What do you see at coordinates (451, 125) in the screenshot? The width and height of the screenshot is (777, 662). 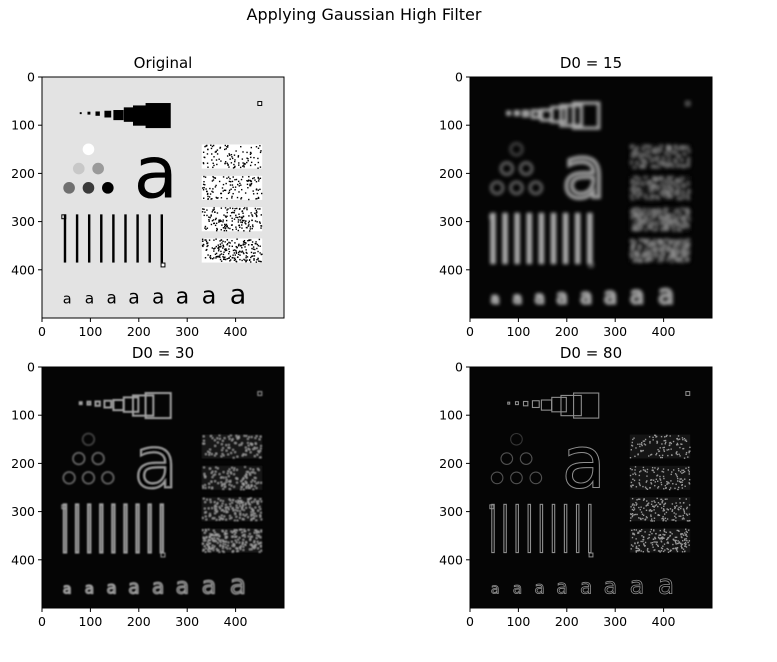 I see `y-tick-label: 100` at bounding box center [451, 125].